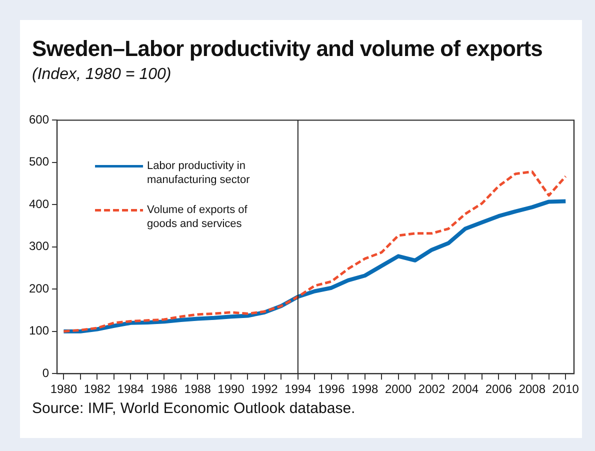 The width and height of the screenshot is (595, 451). Describe the element at coordinates (64, 389) in the screenshot. I see `x-tick-label: 1980` at that location.